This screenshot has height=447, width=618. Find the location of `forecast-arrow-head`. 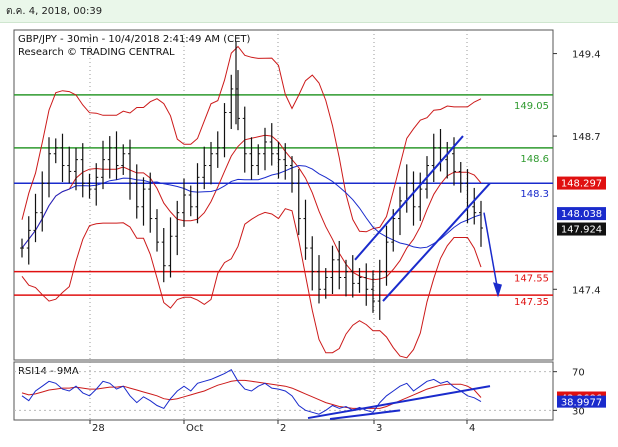

forecast-arrow-head is located at coordinates (497, 290).